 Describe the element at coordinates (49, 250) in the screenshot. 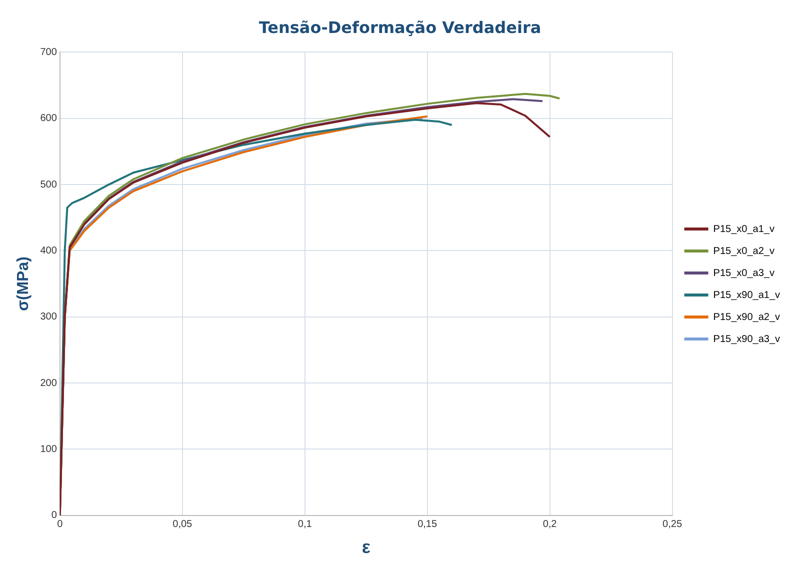

I see `y-tick-label: 400` at that location.